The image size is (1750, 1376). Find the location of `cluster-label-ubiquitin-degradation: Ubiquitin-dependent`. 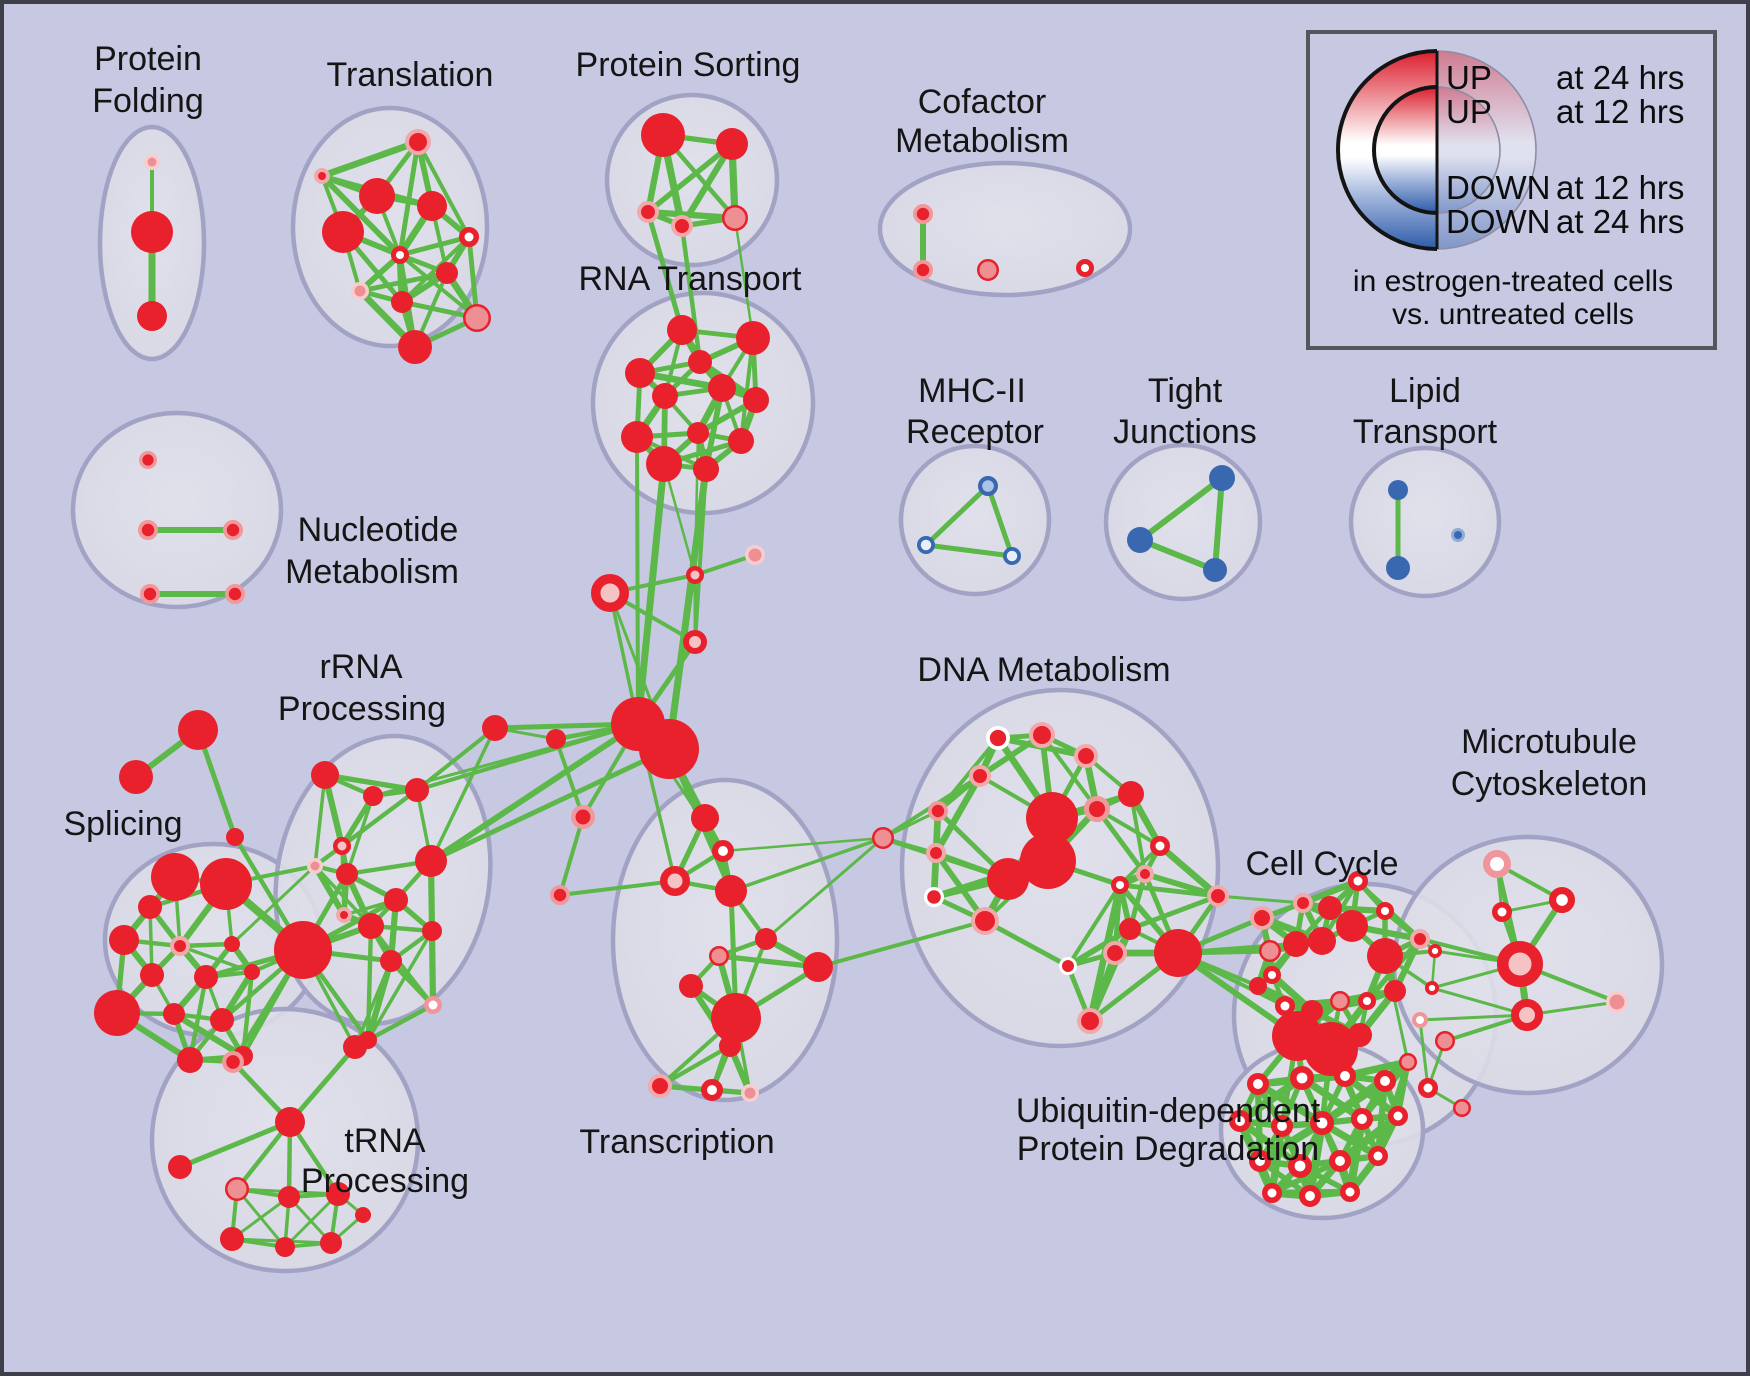

cluster-label-ubiquitin-degradation: Ubiquitin-dependent is located at coordinates (1168, 1111).